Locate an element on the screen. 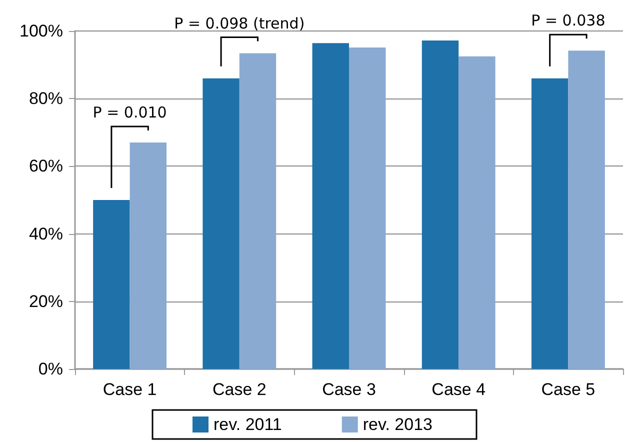 The image size is (625, 442). annotation: P = 0.010 is located at coordinates (129, 113).